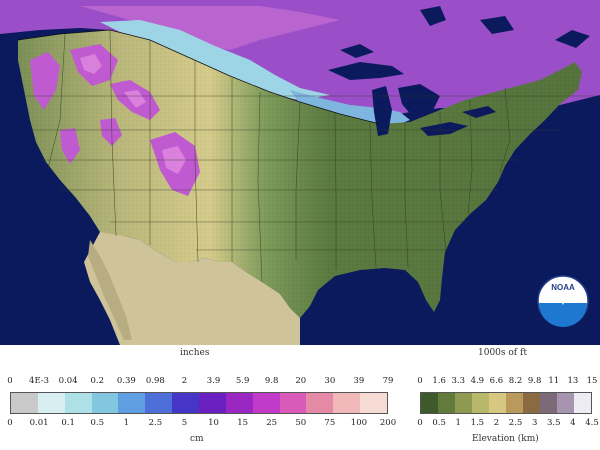  What do you see at coordinates (592, 423) in the screenshot?
I see `elev-legend-tick-bottom: 4.5` at bounding box center [592, 423].